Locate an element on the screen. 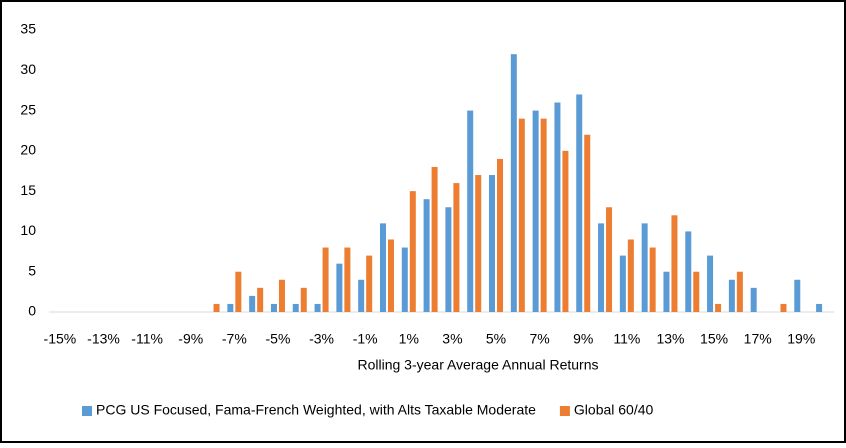 The width and height of the screenshot is (846, 448). x-tick-label: 19% is located at coordinates (801, 339).